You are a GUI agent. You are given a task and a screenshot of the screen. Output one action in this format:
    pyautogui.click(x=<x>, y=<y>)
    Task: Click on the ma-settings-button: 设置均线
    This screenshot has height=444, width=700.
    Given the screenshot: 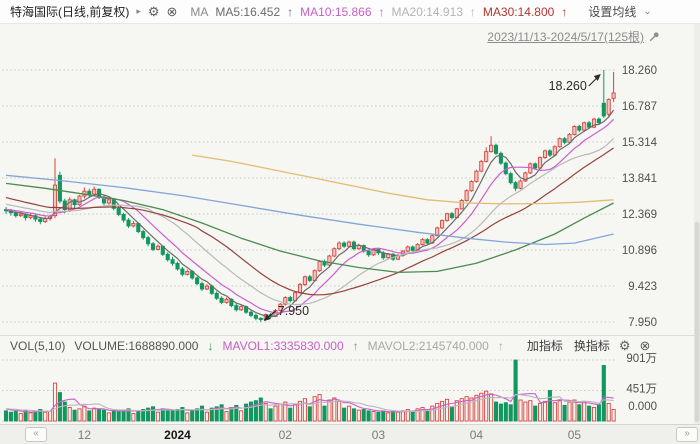 What is the action you would take?
    pyautogui.click(x=612, y=12)
    